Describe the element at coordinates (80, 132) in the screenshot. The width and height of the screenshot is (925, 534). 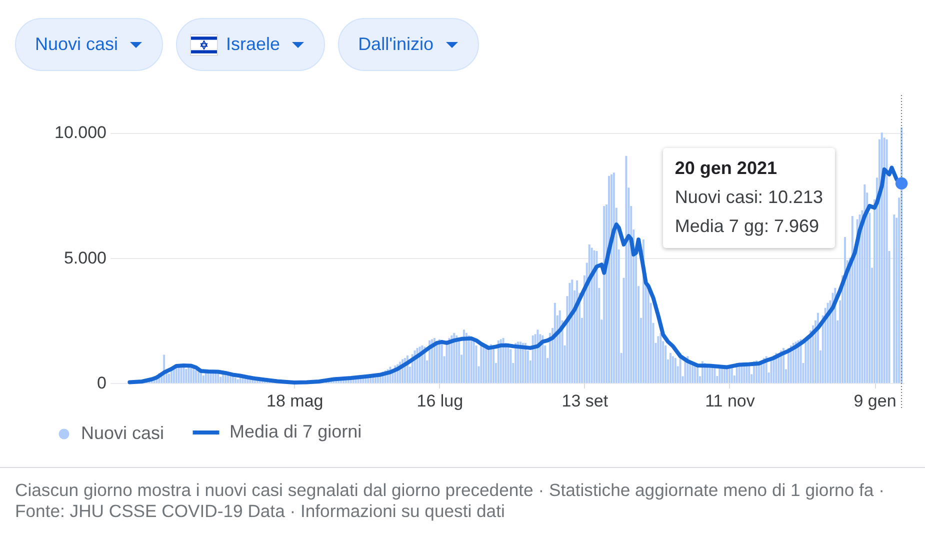
I see `y-tick-label: 10.000` at that location.